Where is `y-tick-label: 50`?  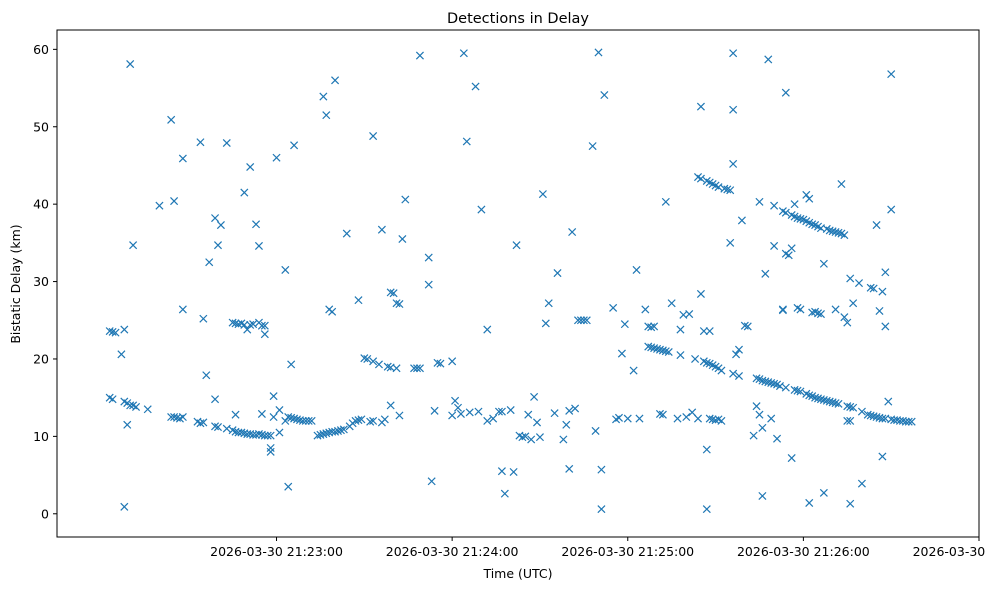 y-tick-label: 50 is located at coordinates (41, 126).